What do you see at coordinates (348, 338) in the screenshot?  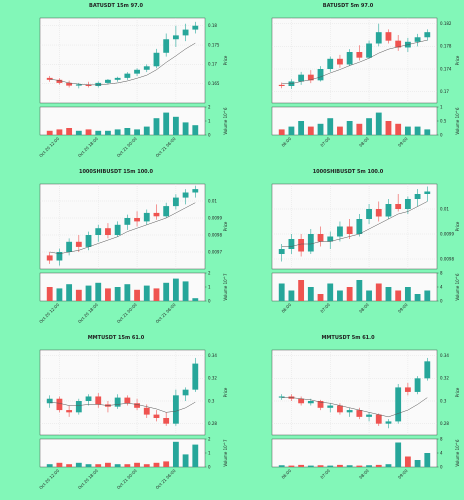 I see `chart-title: MMTUSDT 5m 61.0` at bounding box center [348, 338].